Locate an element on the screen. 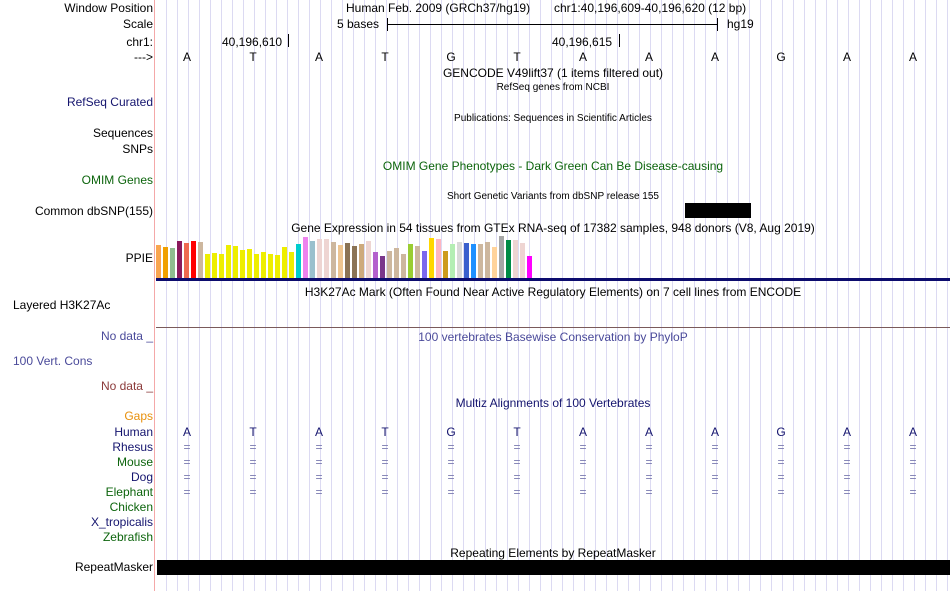 Image resolution: width=950 pixels, height=591 pixels. species-label: Zebrafish is located at coordinates (127, 537).